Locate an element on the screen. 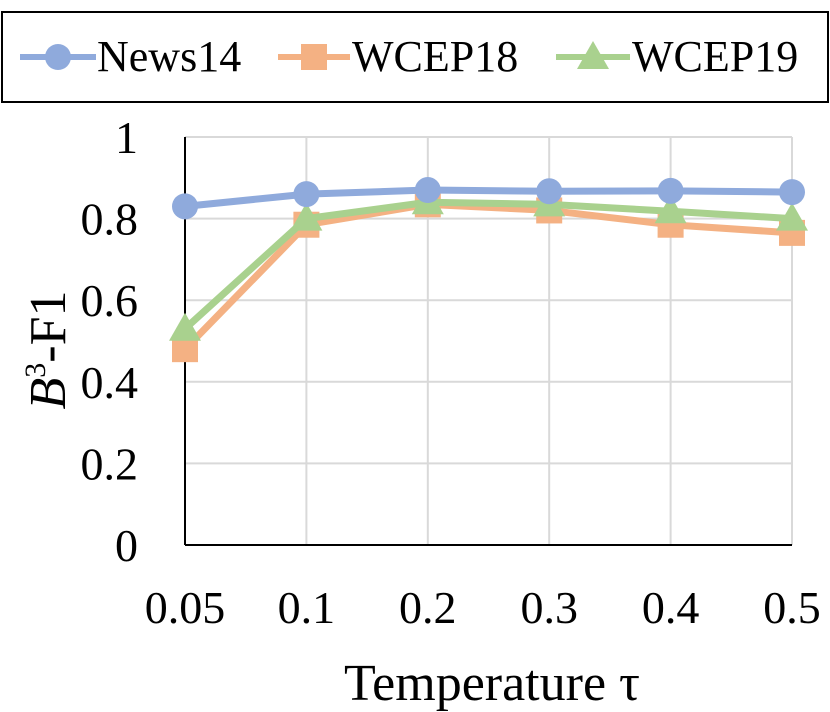 The image size is (830, 712). series-news14 is located at coordinates (488, 198).